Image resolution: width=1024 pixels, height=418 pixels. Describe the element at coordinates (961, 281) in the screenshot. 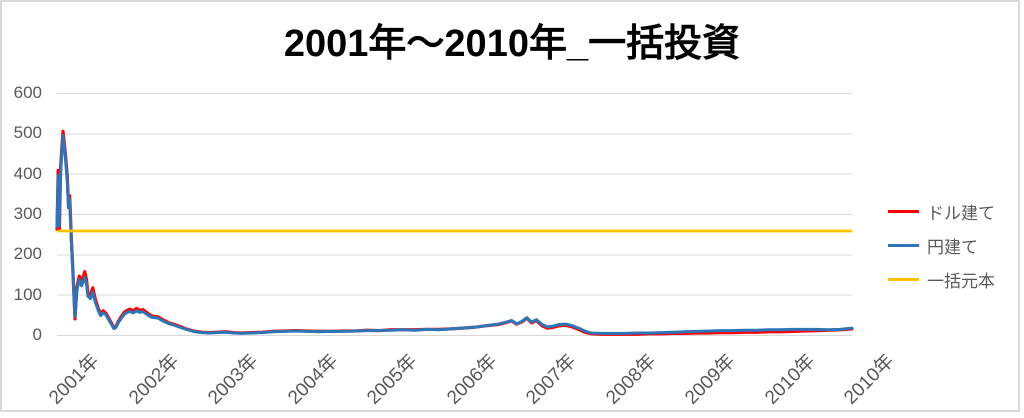

I see `legend-label: 一括元本` at that location.